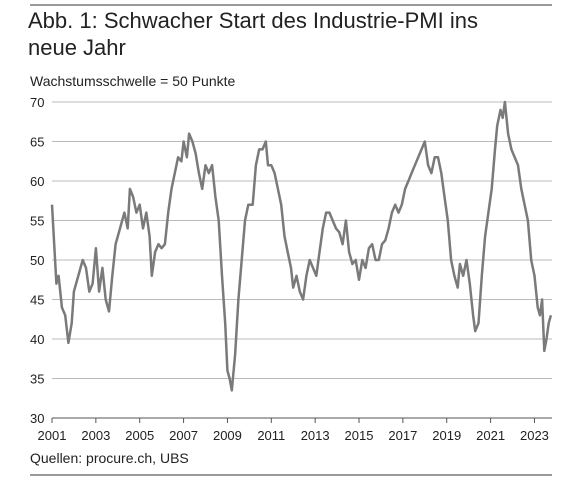 Image resolution: width=577 pixels, height=479 pixels. What do you see at coordinates (37, 379) in the screenshot?
I see `y-tick-label: 35` at bounding box center [37, 379].